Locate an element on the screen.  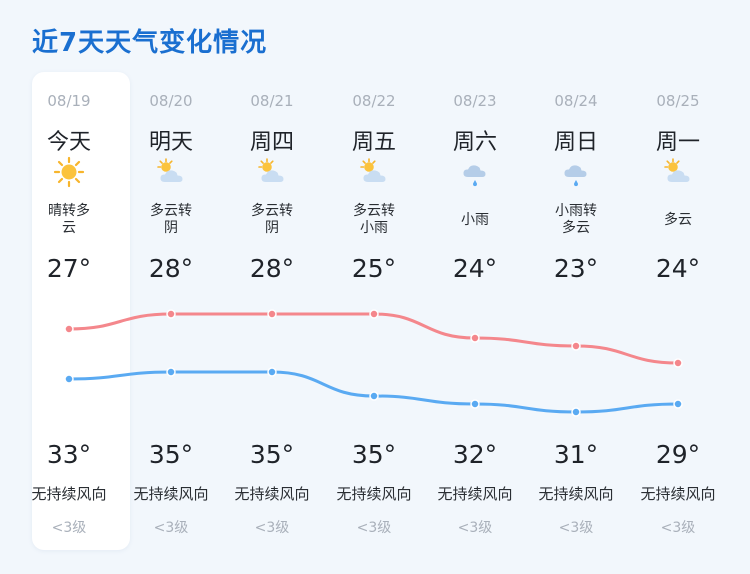
forecast-day: 今天 is located at coordinates (68, 142).